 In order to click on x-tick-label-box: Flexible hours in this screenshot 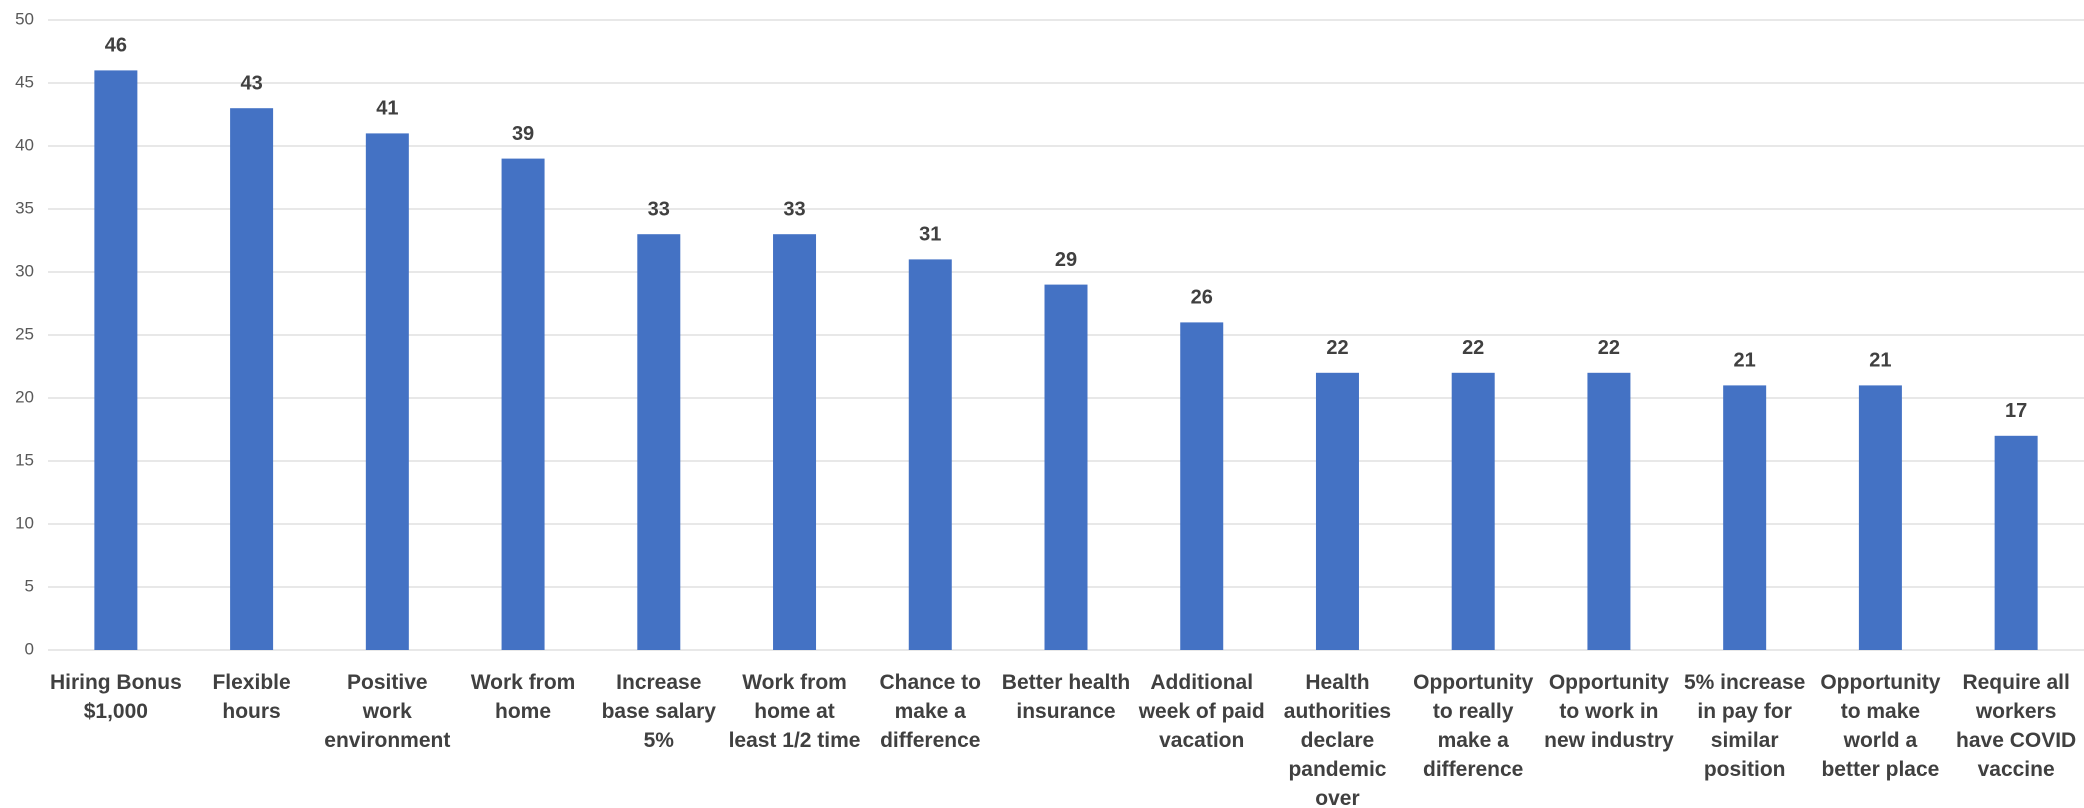, I will do `click(251, 697)`.